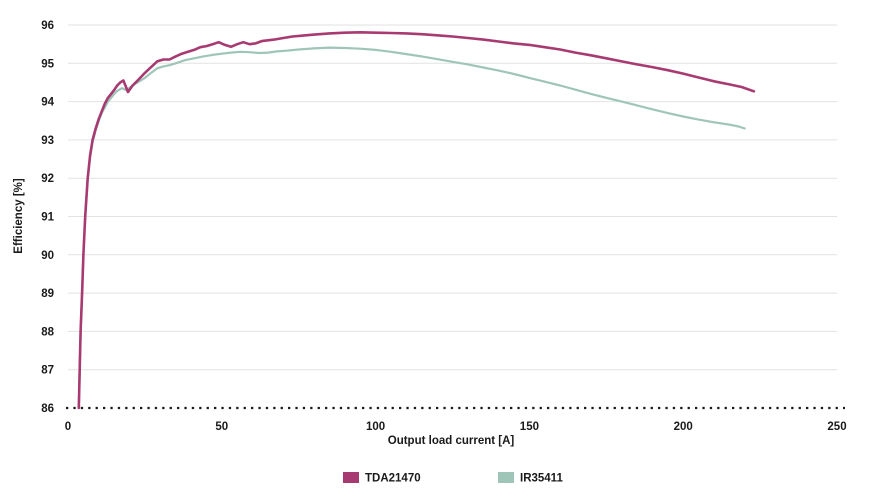  Describe the element at coordinates (19, 216) in the screenshot. I see `y-axis-label: Efficiency [%]` at that location.